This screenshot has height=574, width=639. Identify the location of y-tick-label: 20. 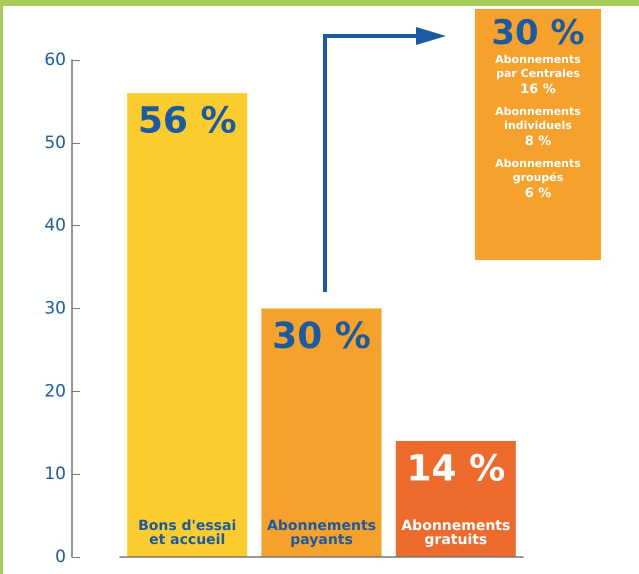
(55, 391).